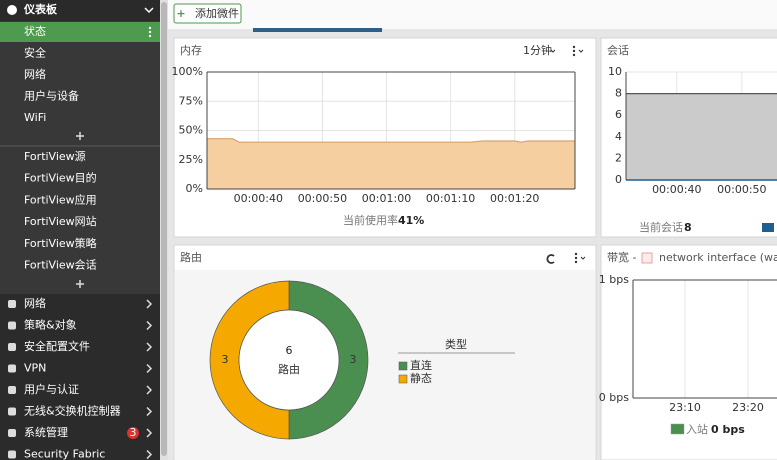  I want to click on footer-label: 当前使用率, so click(370, 220).